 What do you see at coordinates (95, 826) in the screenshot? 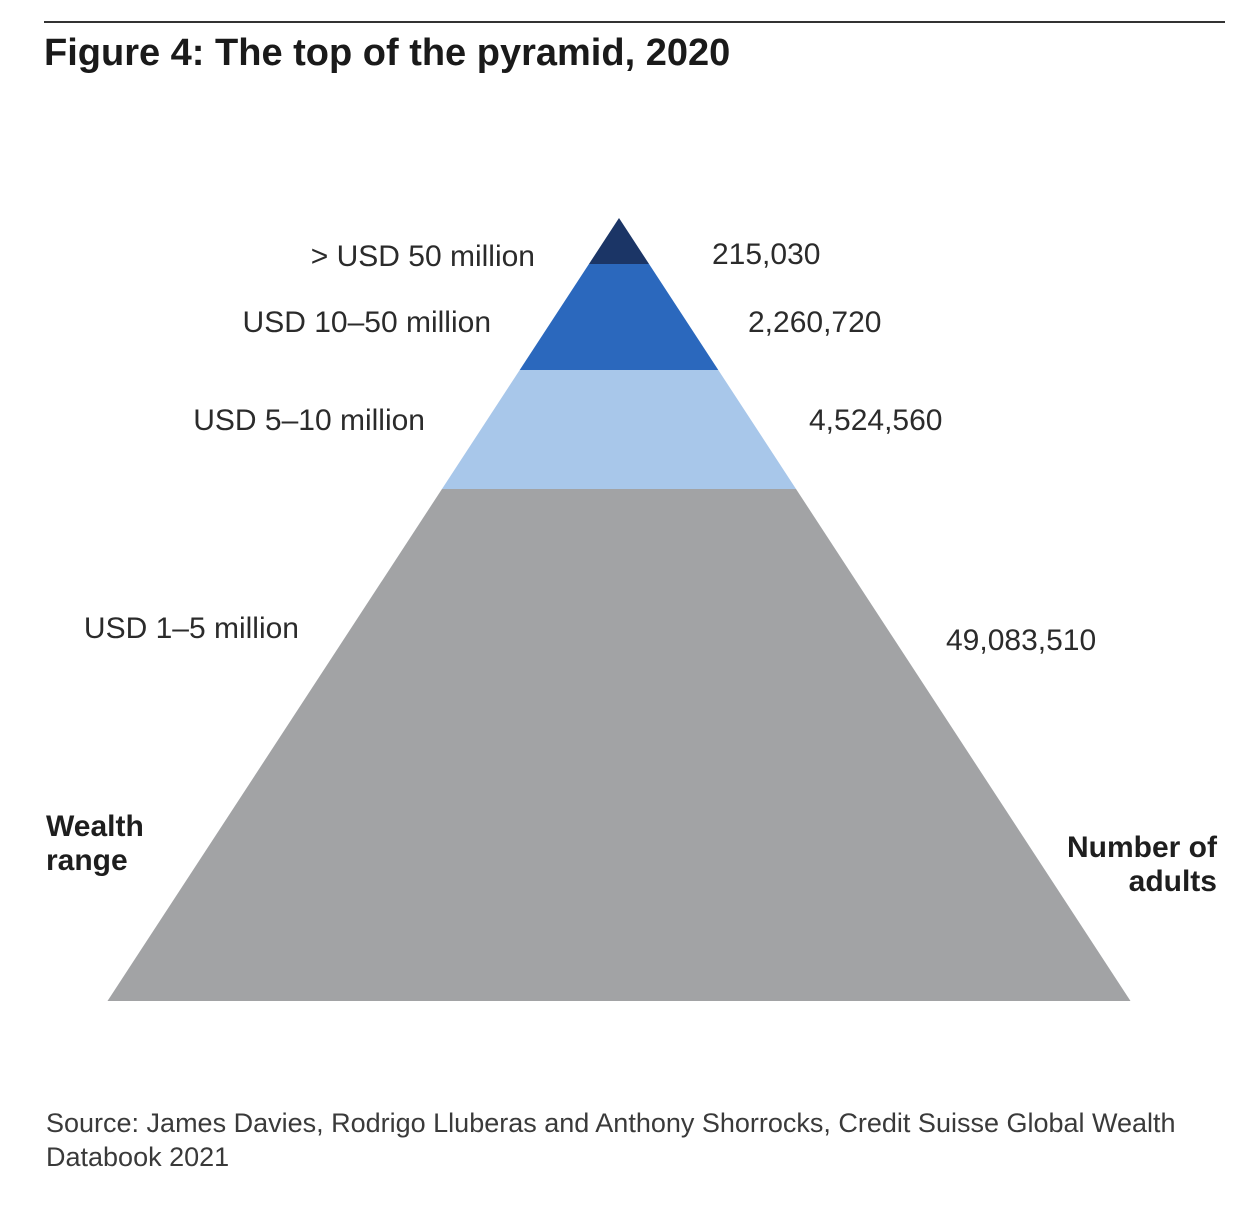
I see `wealth-range-axis-label: Wealth` at bounding box center [95, 826].